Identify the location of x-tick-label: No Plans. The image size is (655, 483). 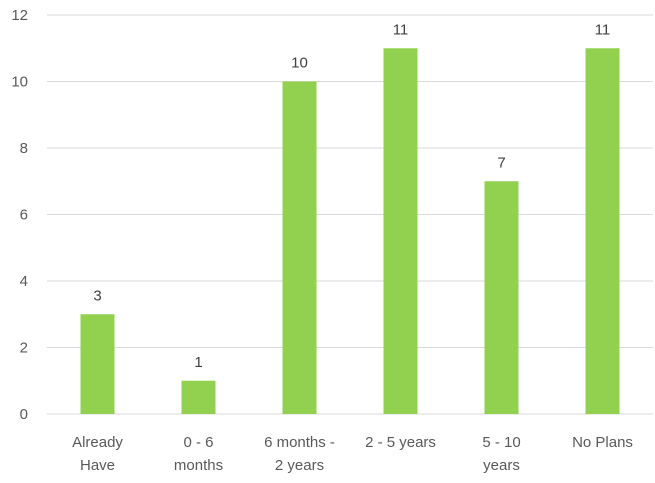
(602, 442).